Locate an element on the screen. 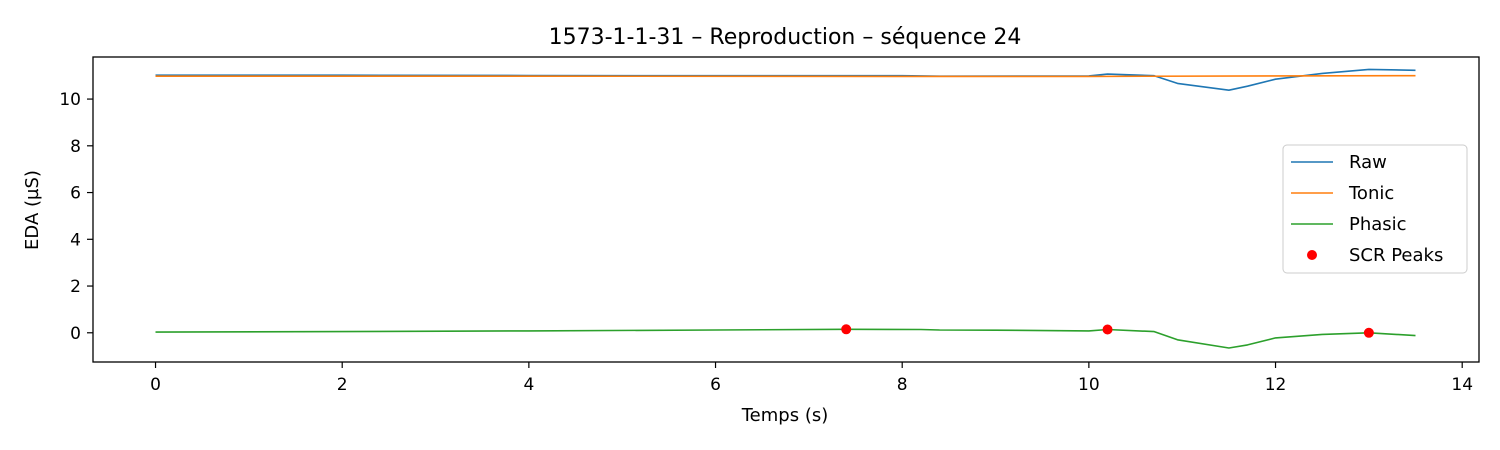 The height and width of the screenshot is (450, 1500). x-tick-label: 12 is located at coordinates (1276, 385).